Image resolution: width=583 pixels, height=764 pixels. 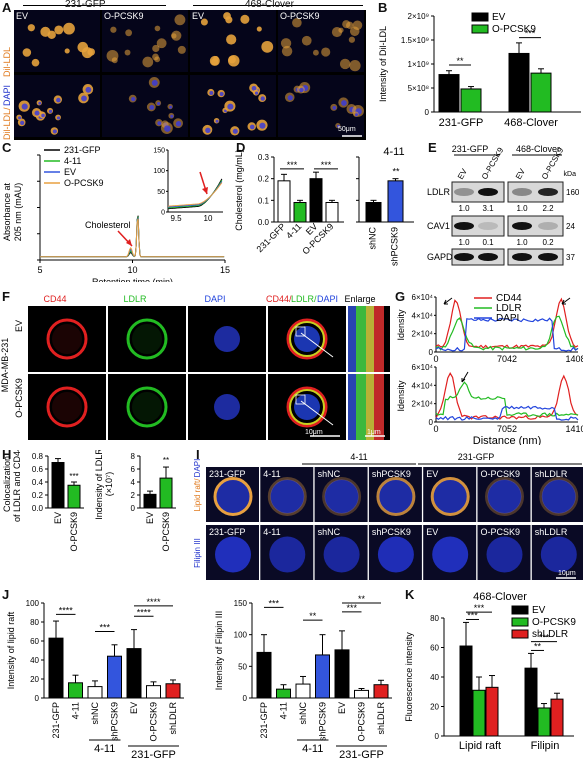 I want to click on y-tick-label: 150, so click(x=241, y=603).